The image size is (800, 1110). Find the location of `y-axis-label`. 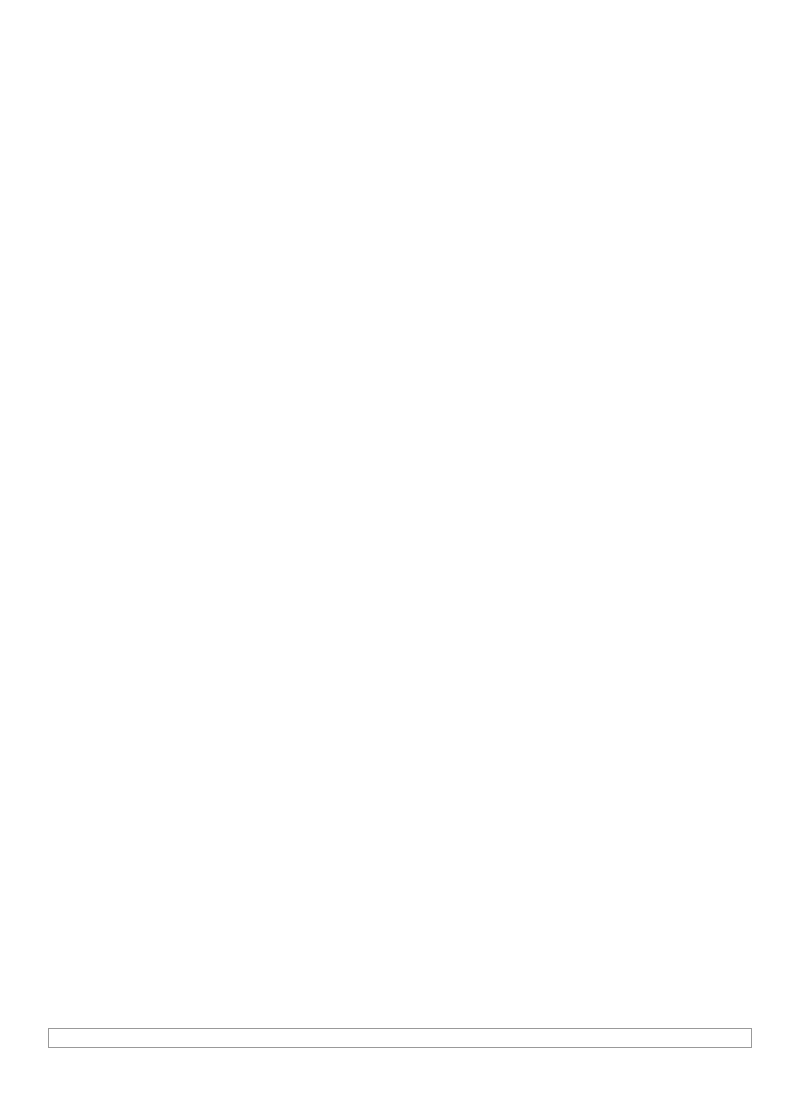

y-axis-label is located at coordinates (17, 498).